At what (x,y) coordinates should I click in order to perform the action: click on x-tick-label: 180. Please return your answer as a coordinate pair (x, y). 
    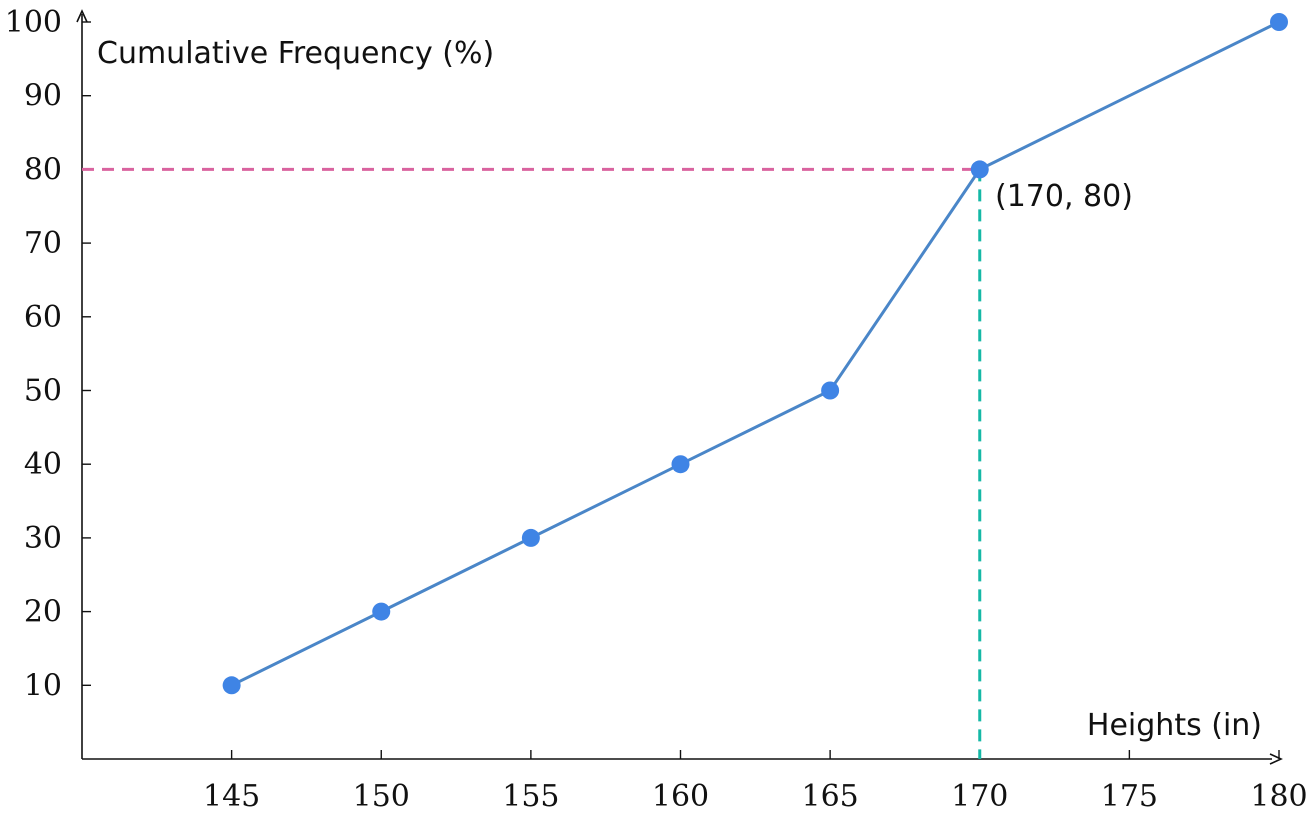
    Looking at the image, I should click on (1278, 796).